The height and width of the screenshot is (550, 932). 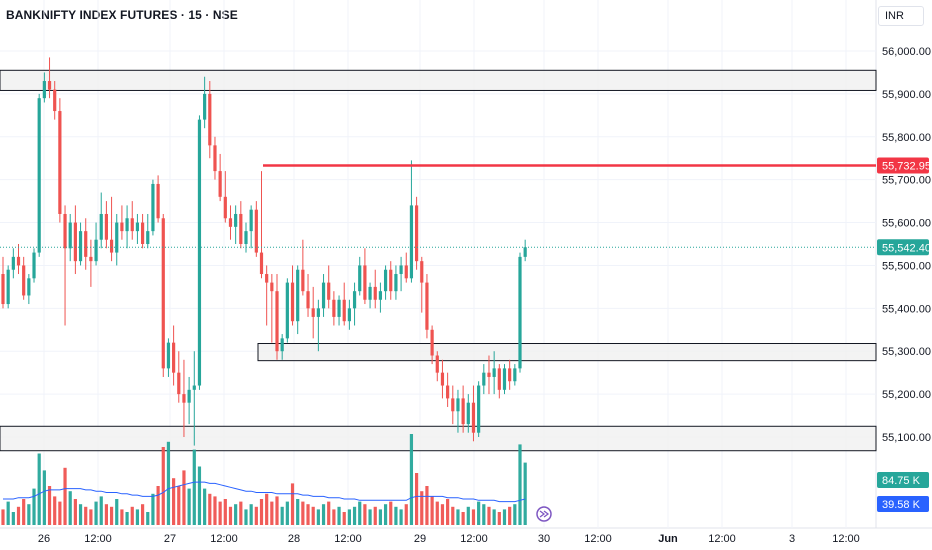 What do you see at coordinates (420, 539) in the screenshot?
I see `x-tick-label: 29` at bounding box center [420, 539].